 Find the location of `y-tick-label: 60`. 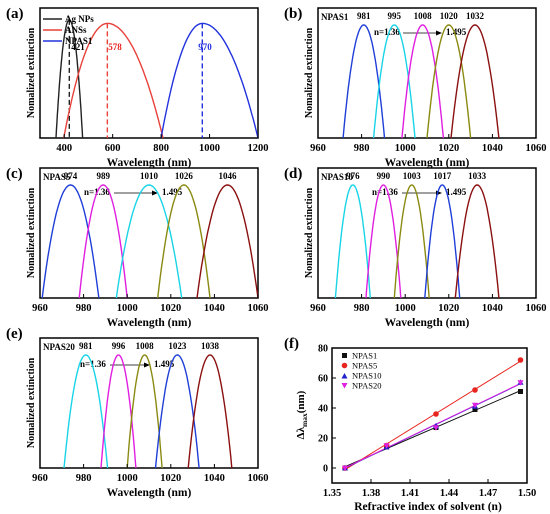

y-tick-label: 60 is located at coordinates (323, 379).